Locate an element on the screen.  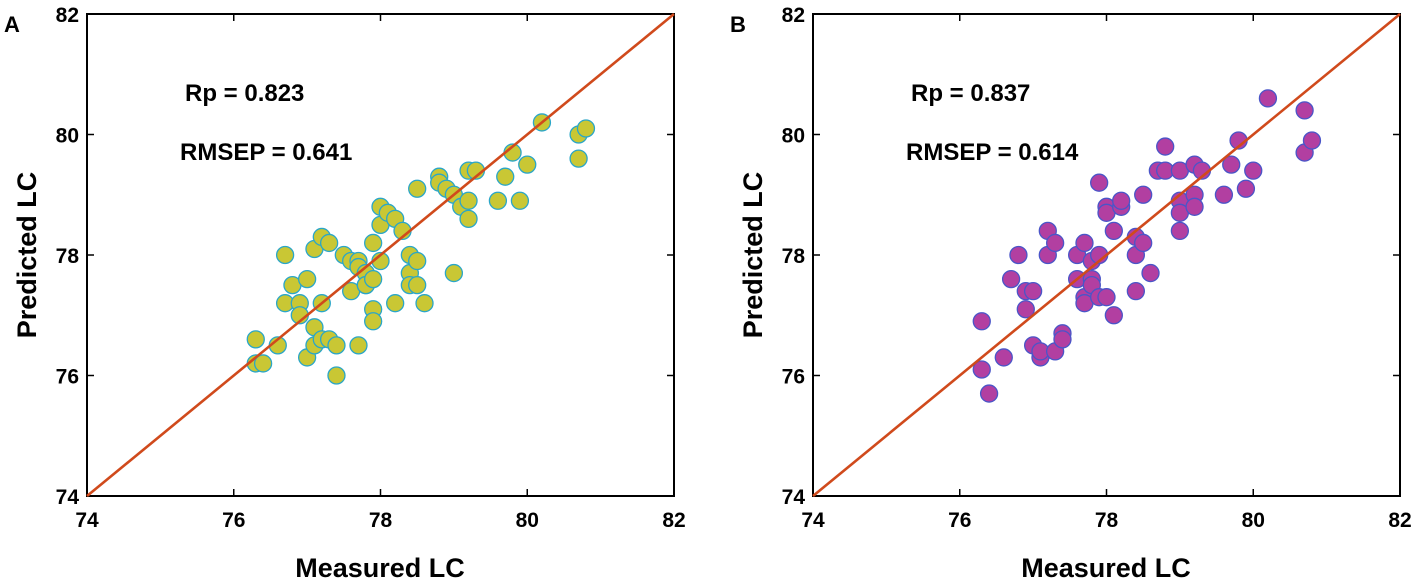
panel-letter-a: A is located at coordinates (12, 24).